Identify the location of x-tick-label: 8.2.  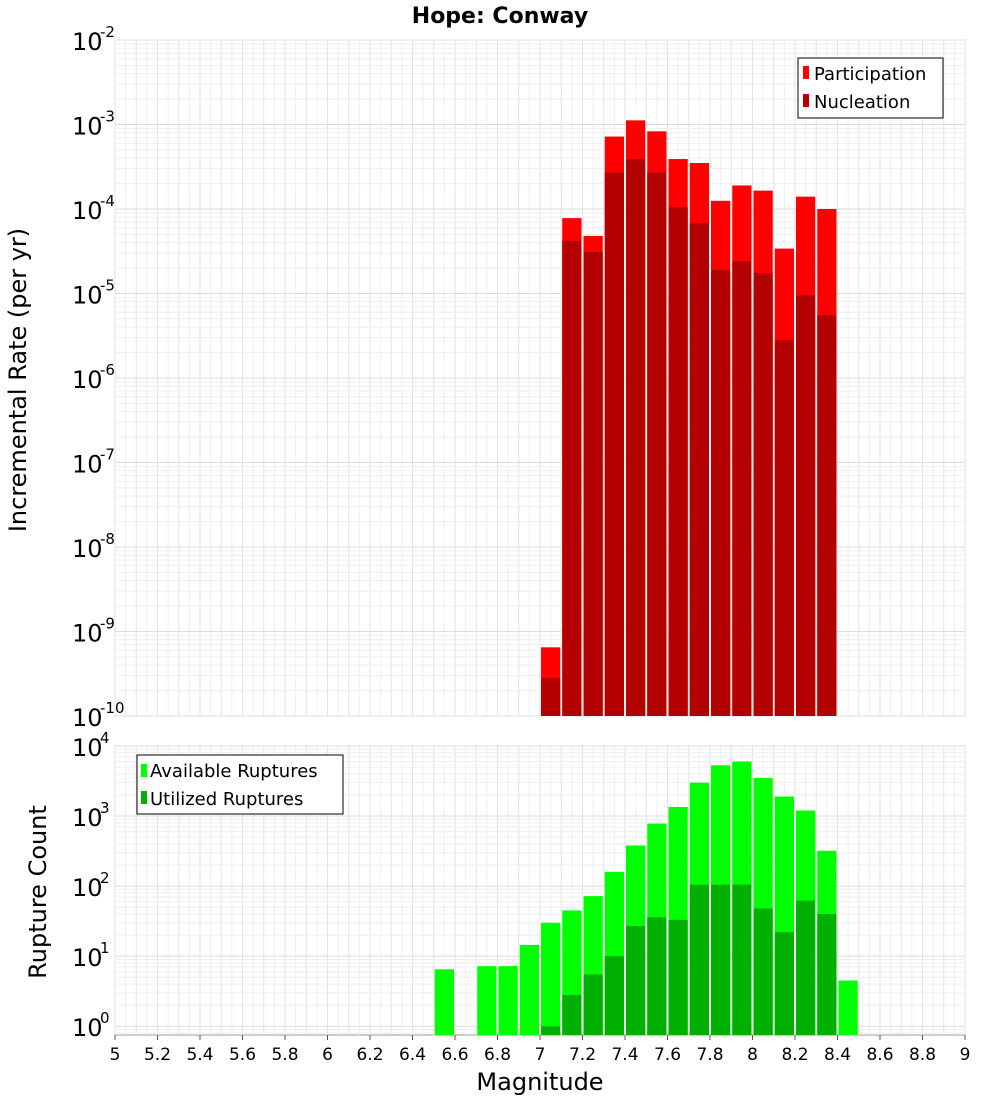
(794, 1055).